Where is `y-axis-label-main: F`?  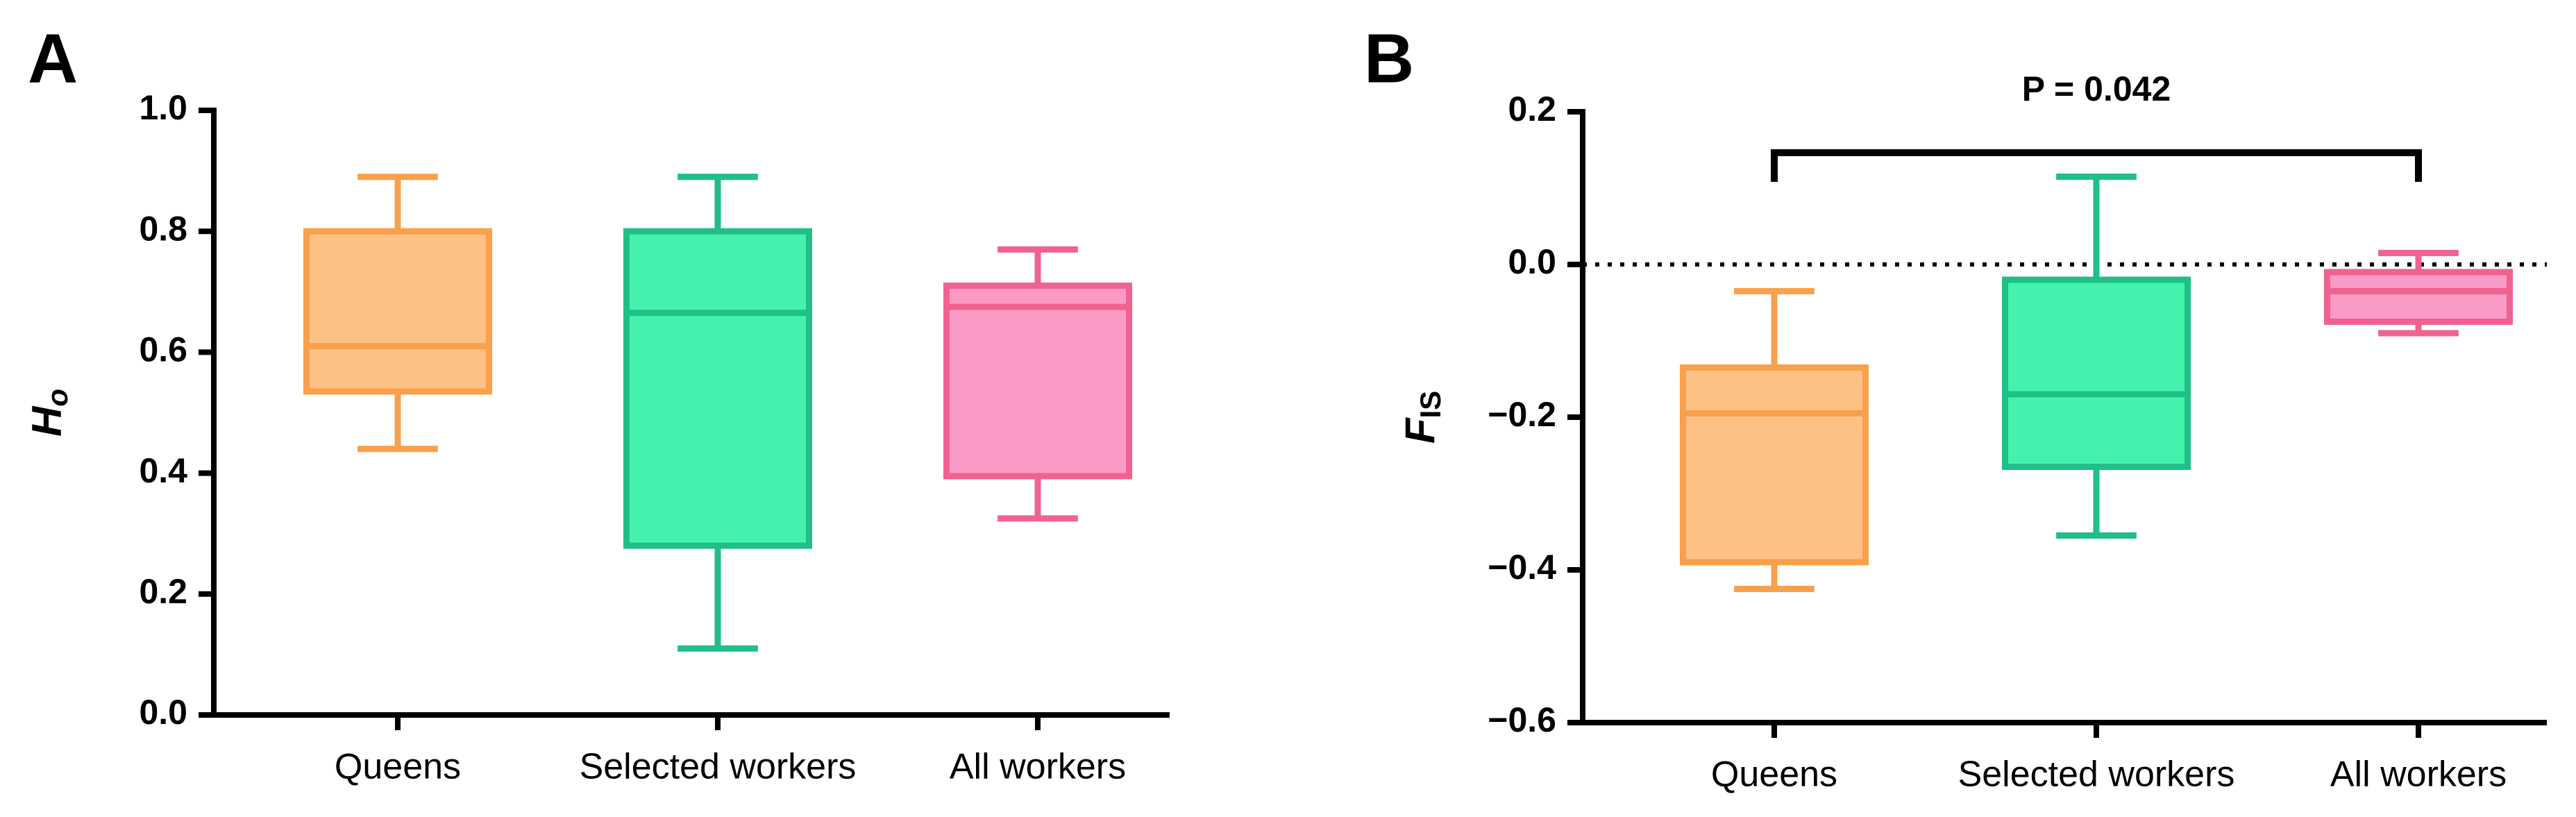 y-axis-label-main: F is located at coordinates (1420, 430).